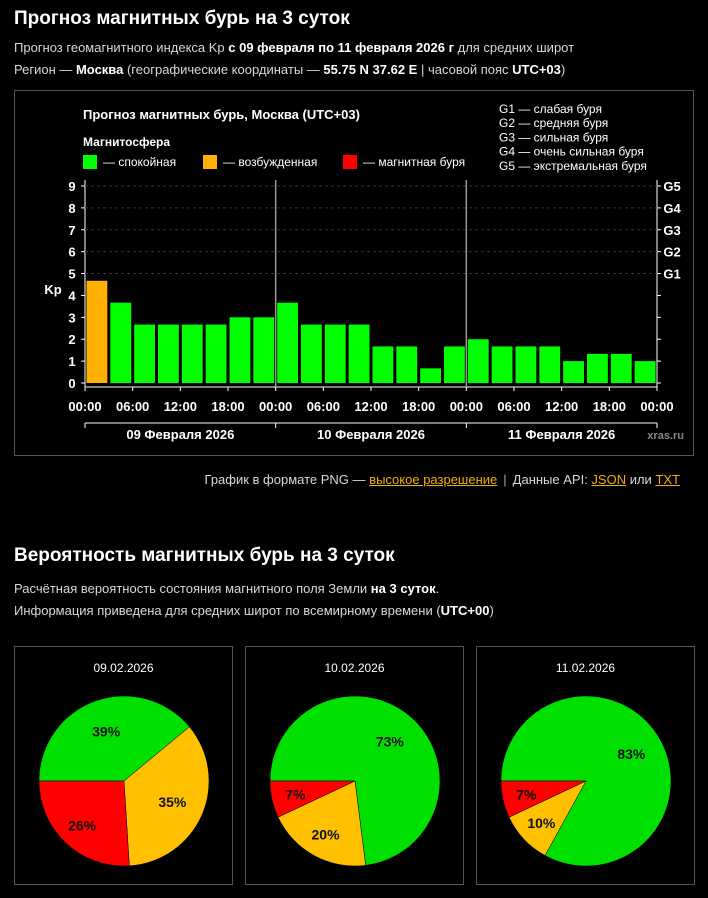  Describe the element at coordinates (71, 361) in the screenshot. I see `y-tick-label: 1` at that location.